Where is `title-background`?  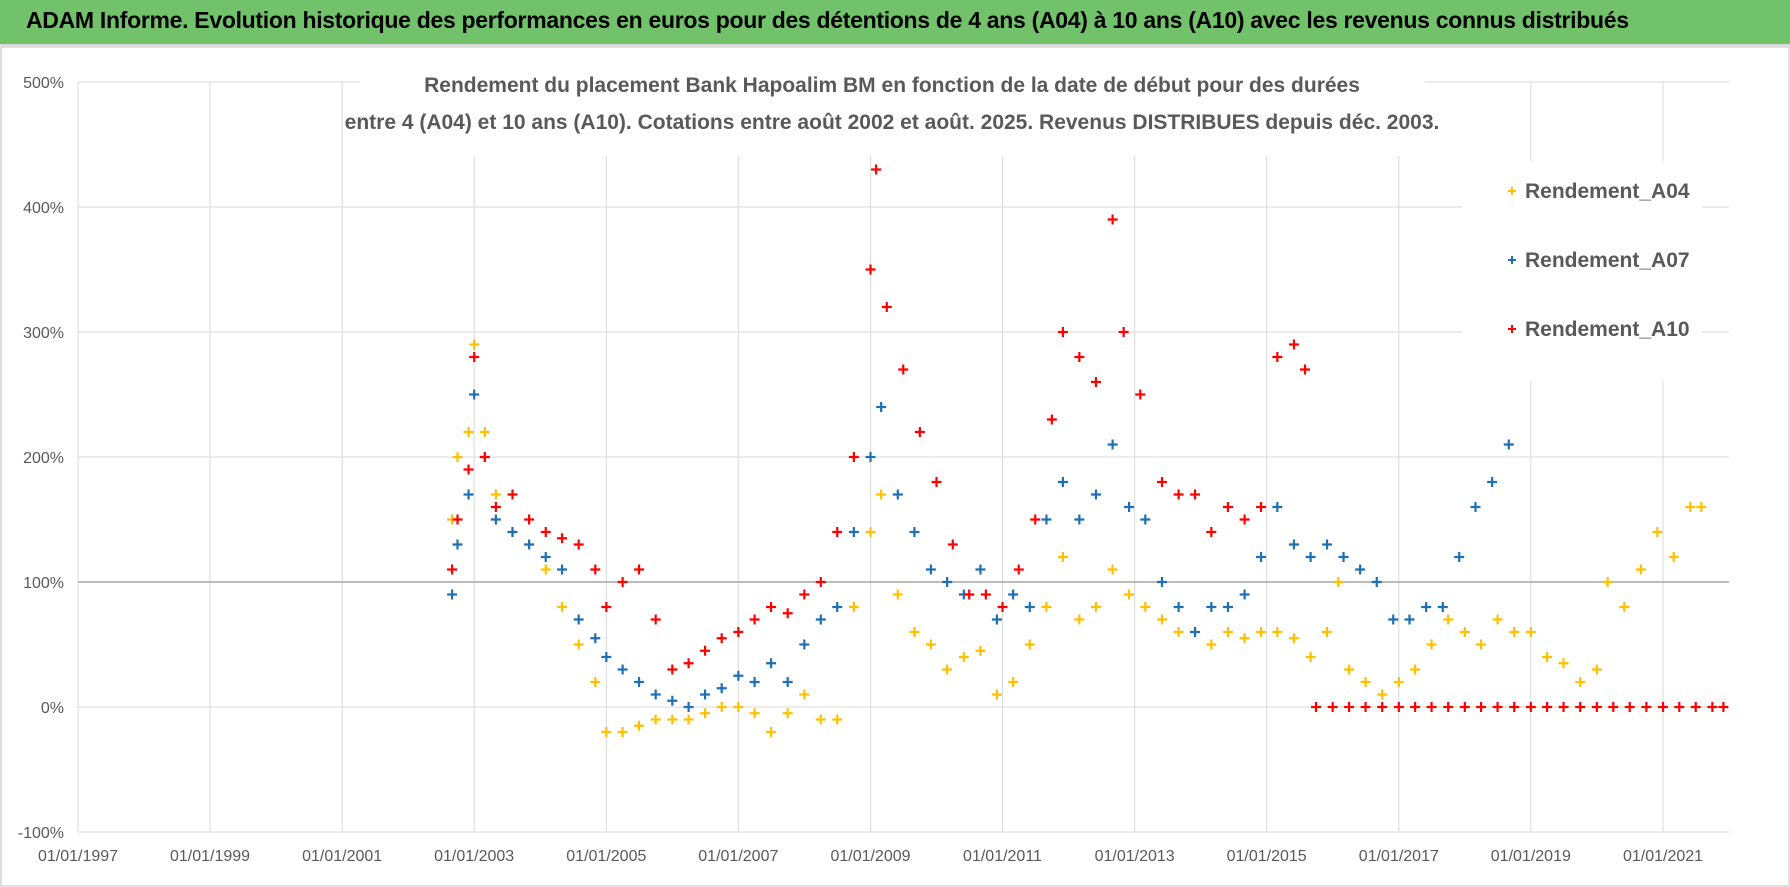
title-background is located at coordinates (892, 111).